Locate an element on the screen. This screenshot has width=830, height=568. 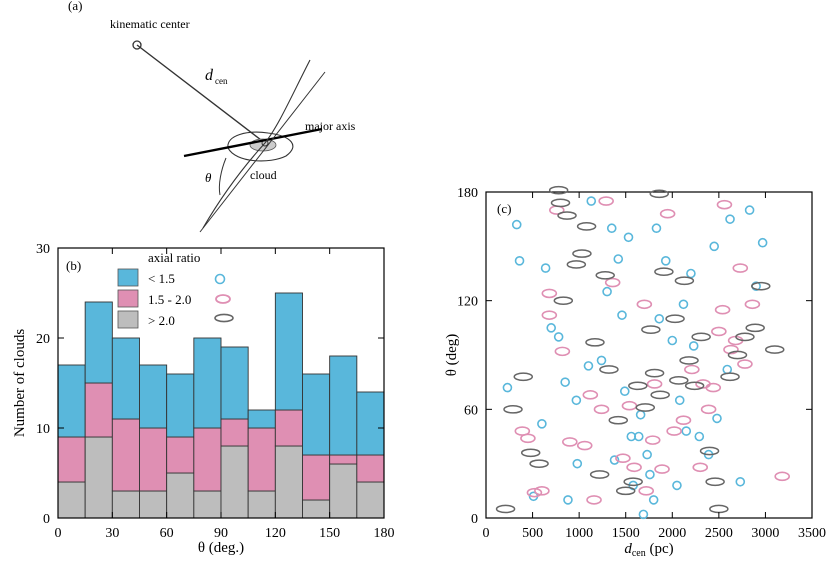
major-axis-label: major axis is located at coordinates (330, 126).